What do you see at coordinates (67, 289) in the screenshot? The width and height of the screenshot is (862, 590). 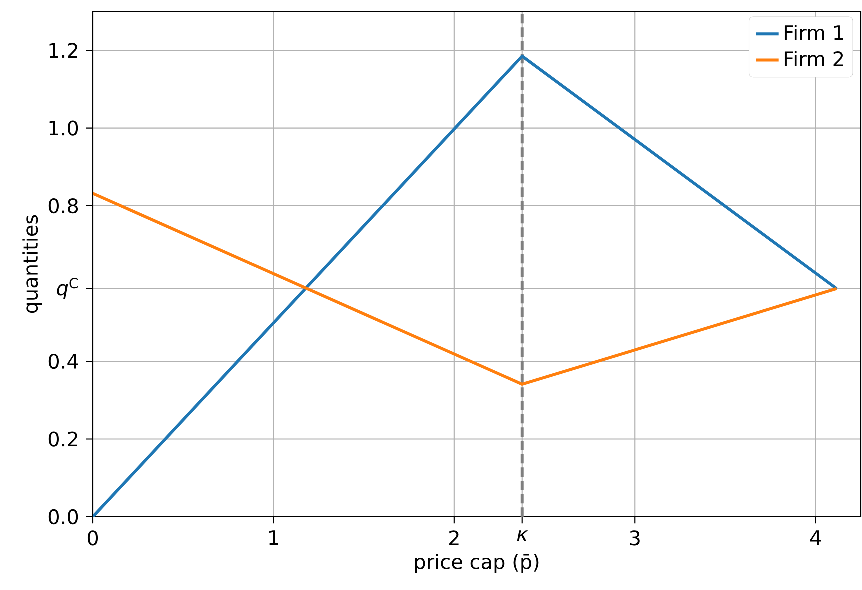 I see `y-tick-label: q$^{C}$` at bounding box center [67, 289].